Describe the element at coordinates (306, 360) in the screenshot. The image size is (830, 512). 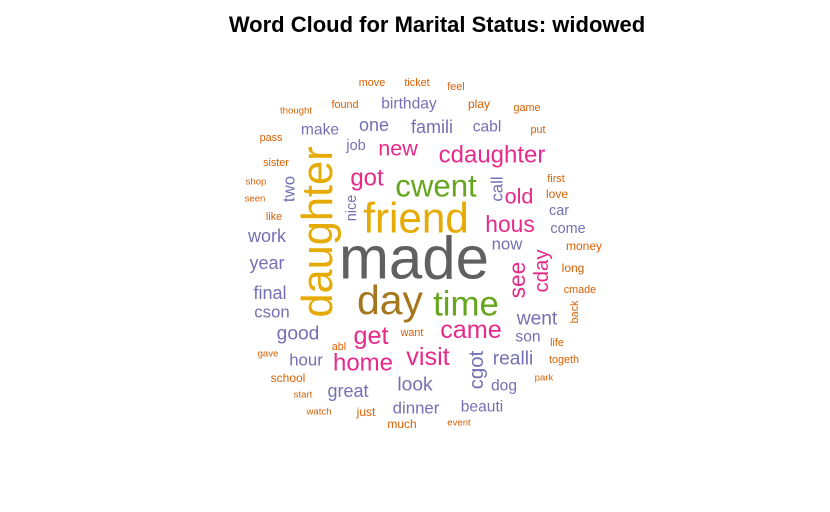
I see `word-hour: hour` at that location.